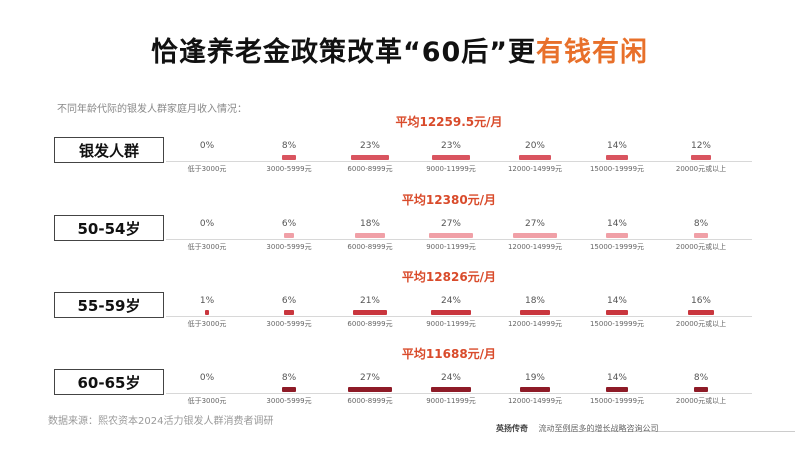 This screenshot has width=799, height=450. I want to click on data-label: 21%, so click(369, 301).